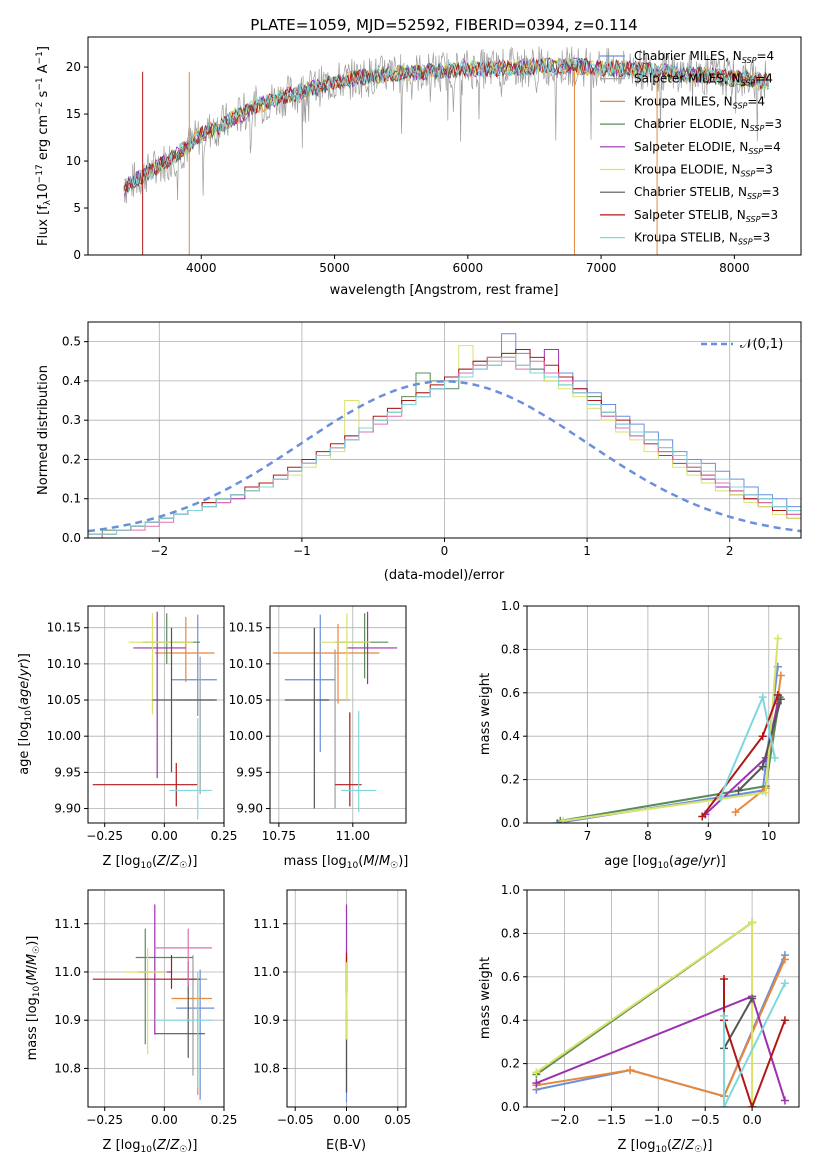 The width and height of the screenshot is (819, 1170). I want to click on y-tick-label: 0.3, so click(71, 420).